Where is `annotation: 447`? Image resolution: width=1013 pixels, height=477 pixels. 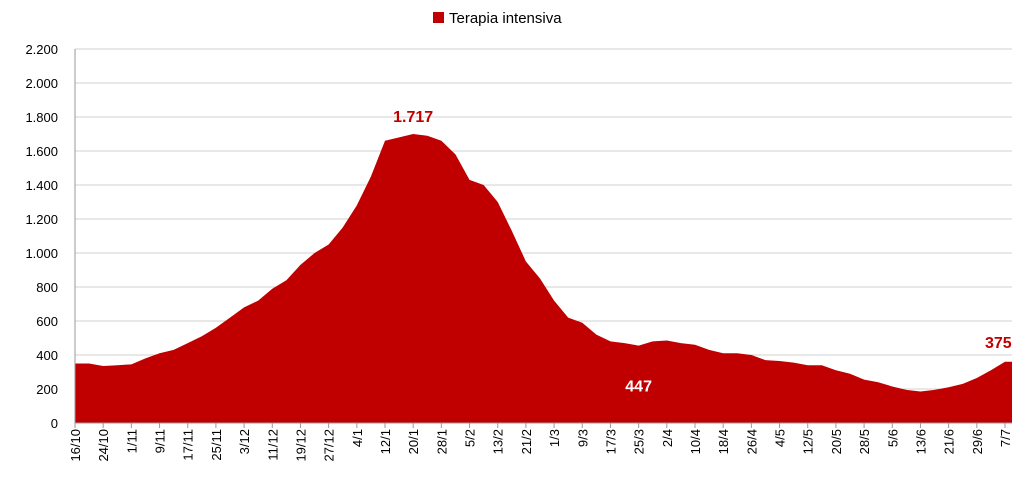 annotation: 447 is located at coordinates (638, 387).